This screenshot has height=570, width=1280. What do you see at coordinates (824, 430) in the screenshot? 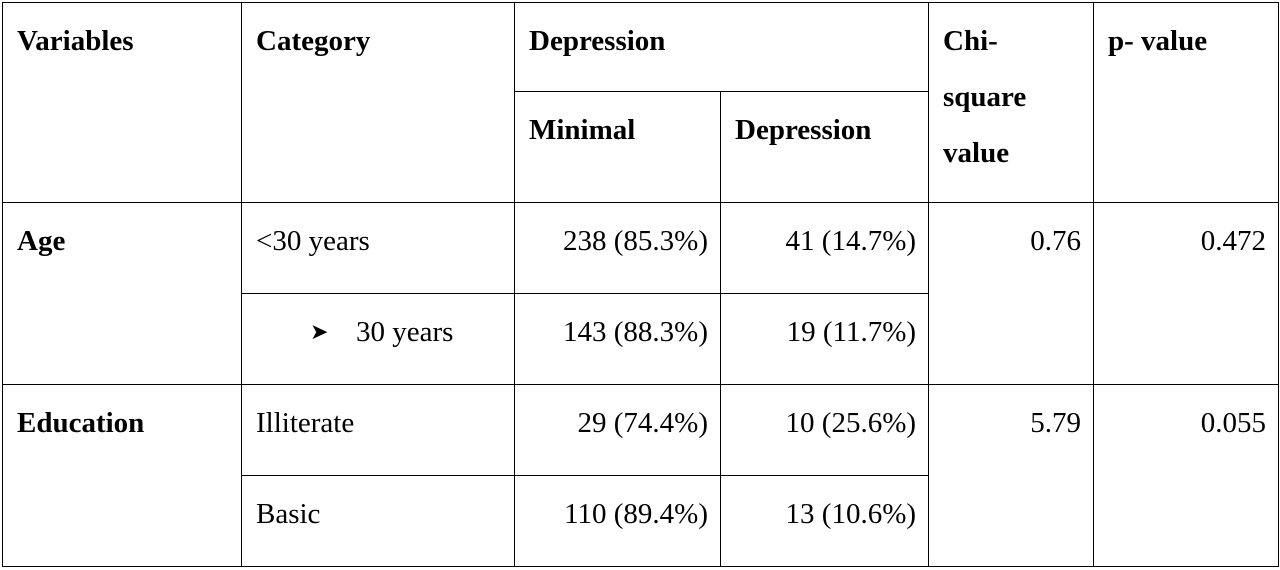
I see `depression-cell: 10 (25.6%)` at bounding box center [824, 430].